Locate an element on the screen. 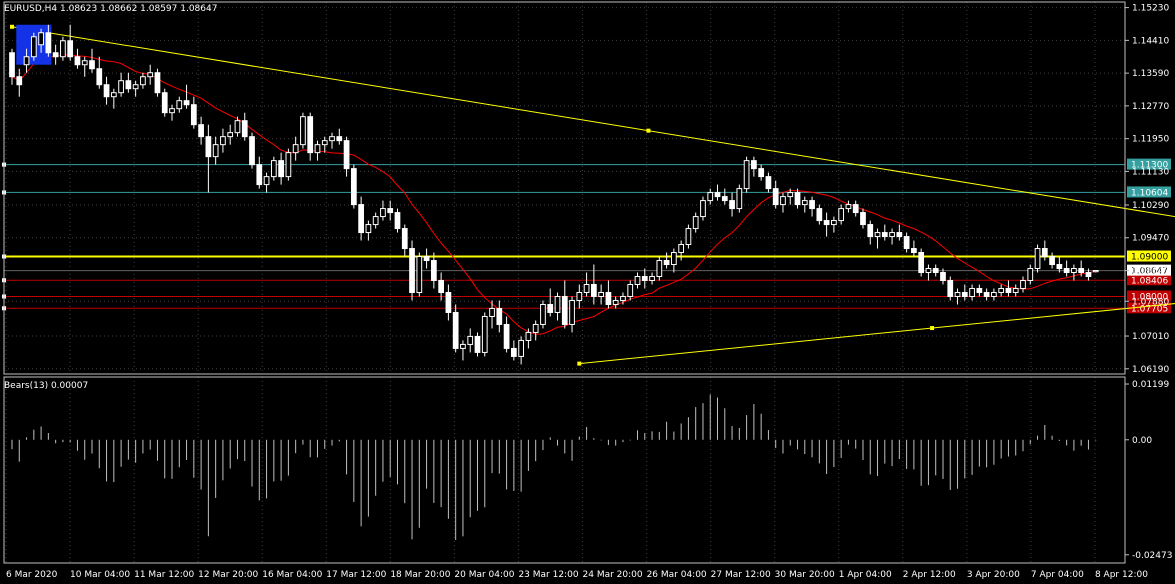 The image size is (1175, 584). current-price-label: 1.08647 is located at coordinates (1149, 272).